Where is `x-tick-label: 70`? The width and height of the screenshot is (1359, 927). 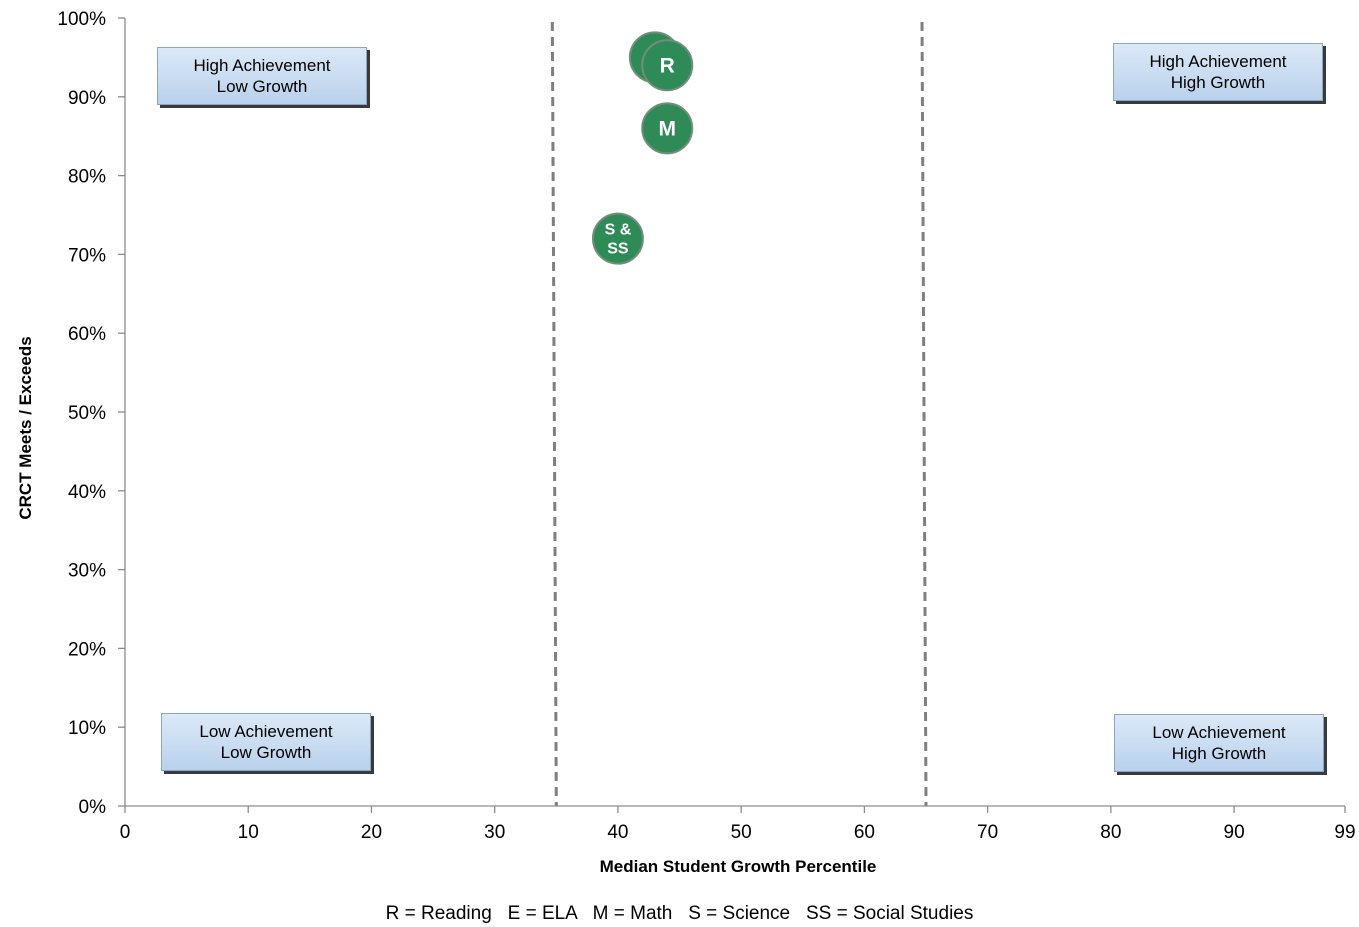
x-tick-label: 70 is located at coordinates (987, 832).